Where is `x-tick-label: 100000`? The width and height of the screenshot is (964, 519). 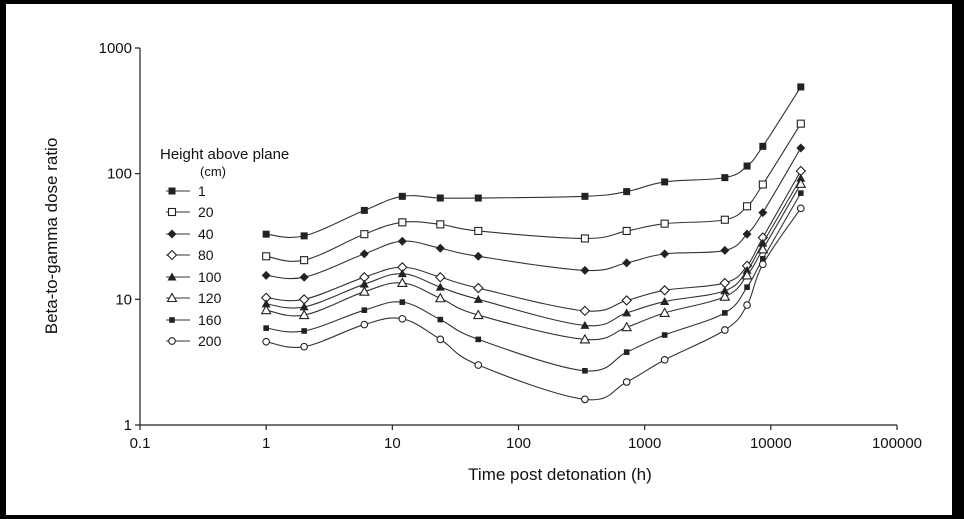
x-tick-label: 100000 is located at coordinates (897, 443).